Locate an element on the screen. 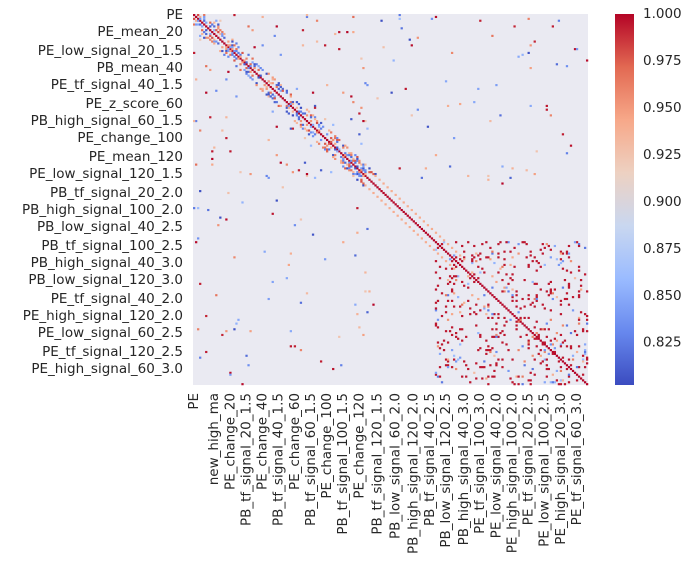 The width and height of the screenshot is (694, 578). y-tick-label: PE_low_signal_20_1.5 is located at coordinates (110, 51).